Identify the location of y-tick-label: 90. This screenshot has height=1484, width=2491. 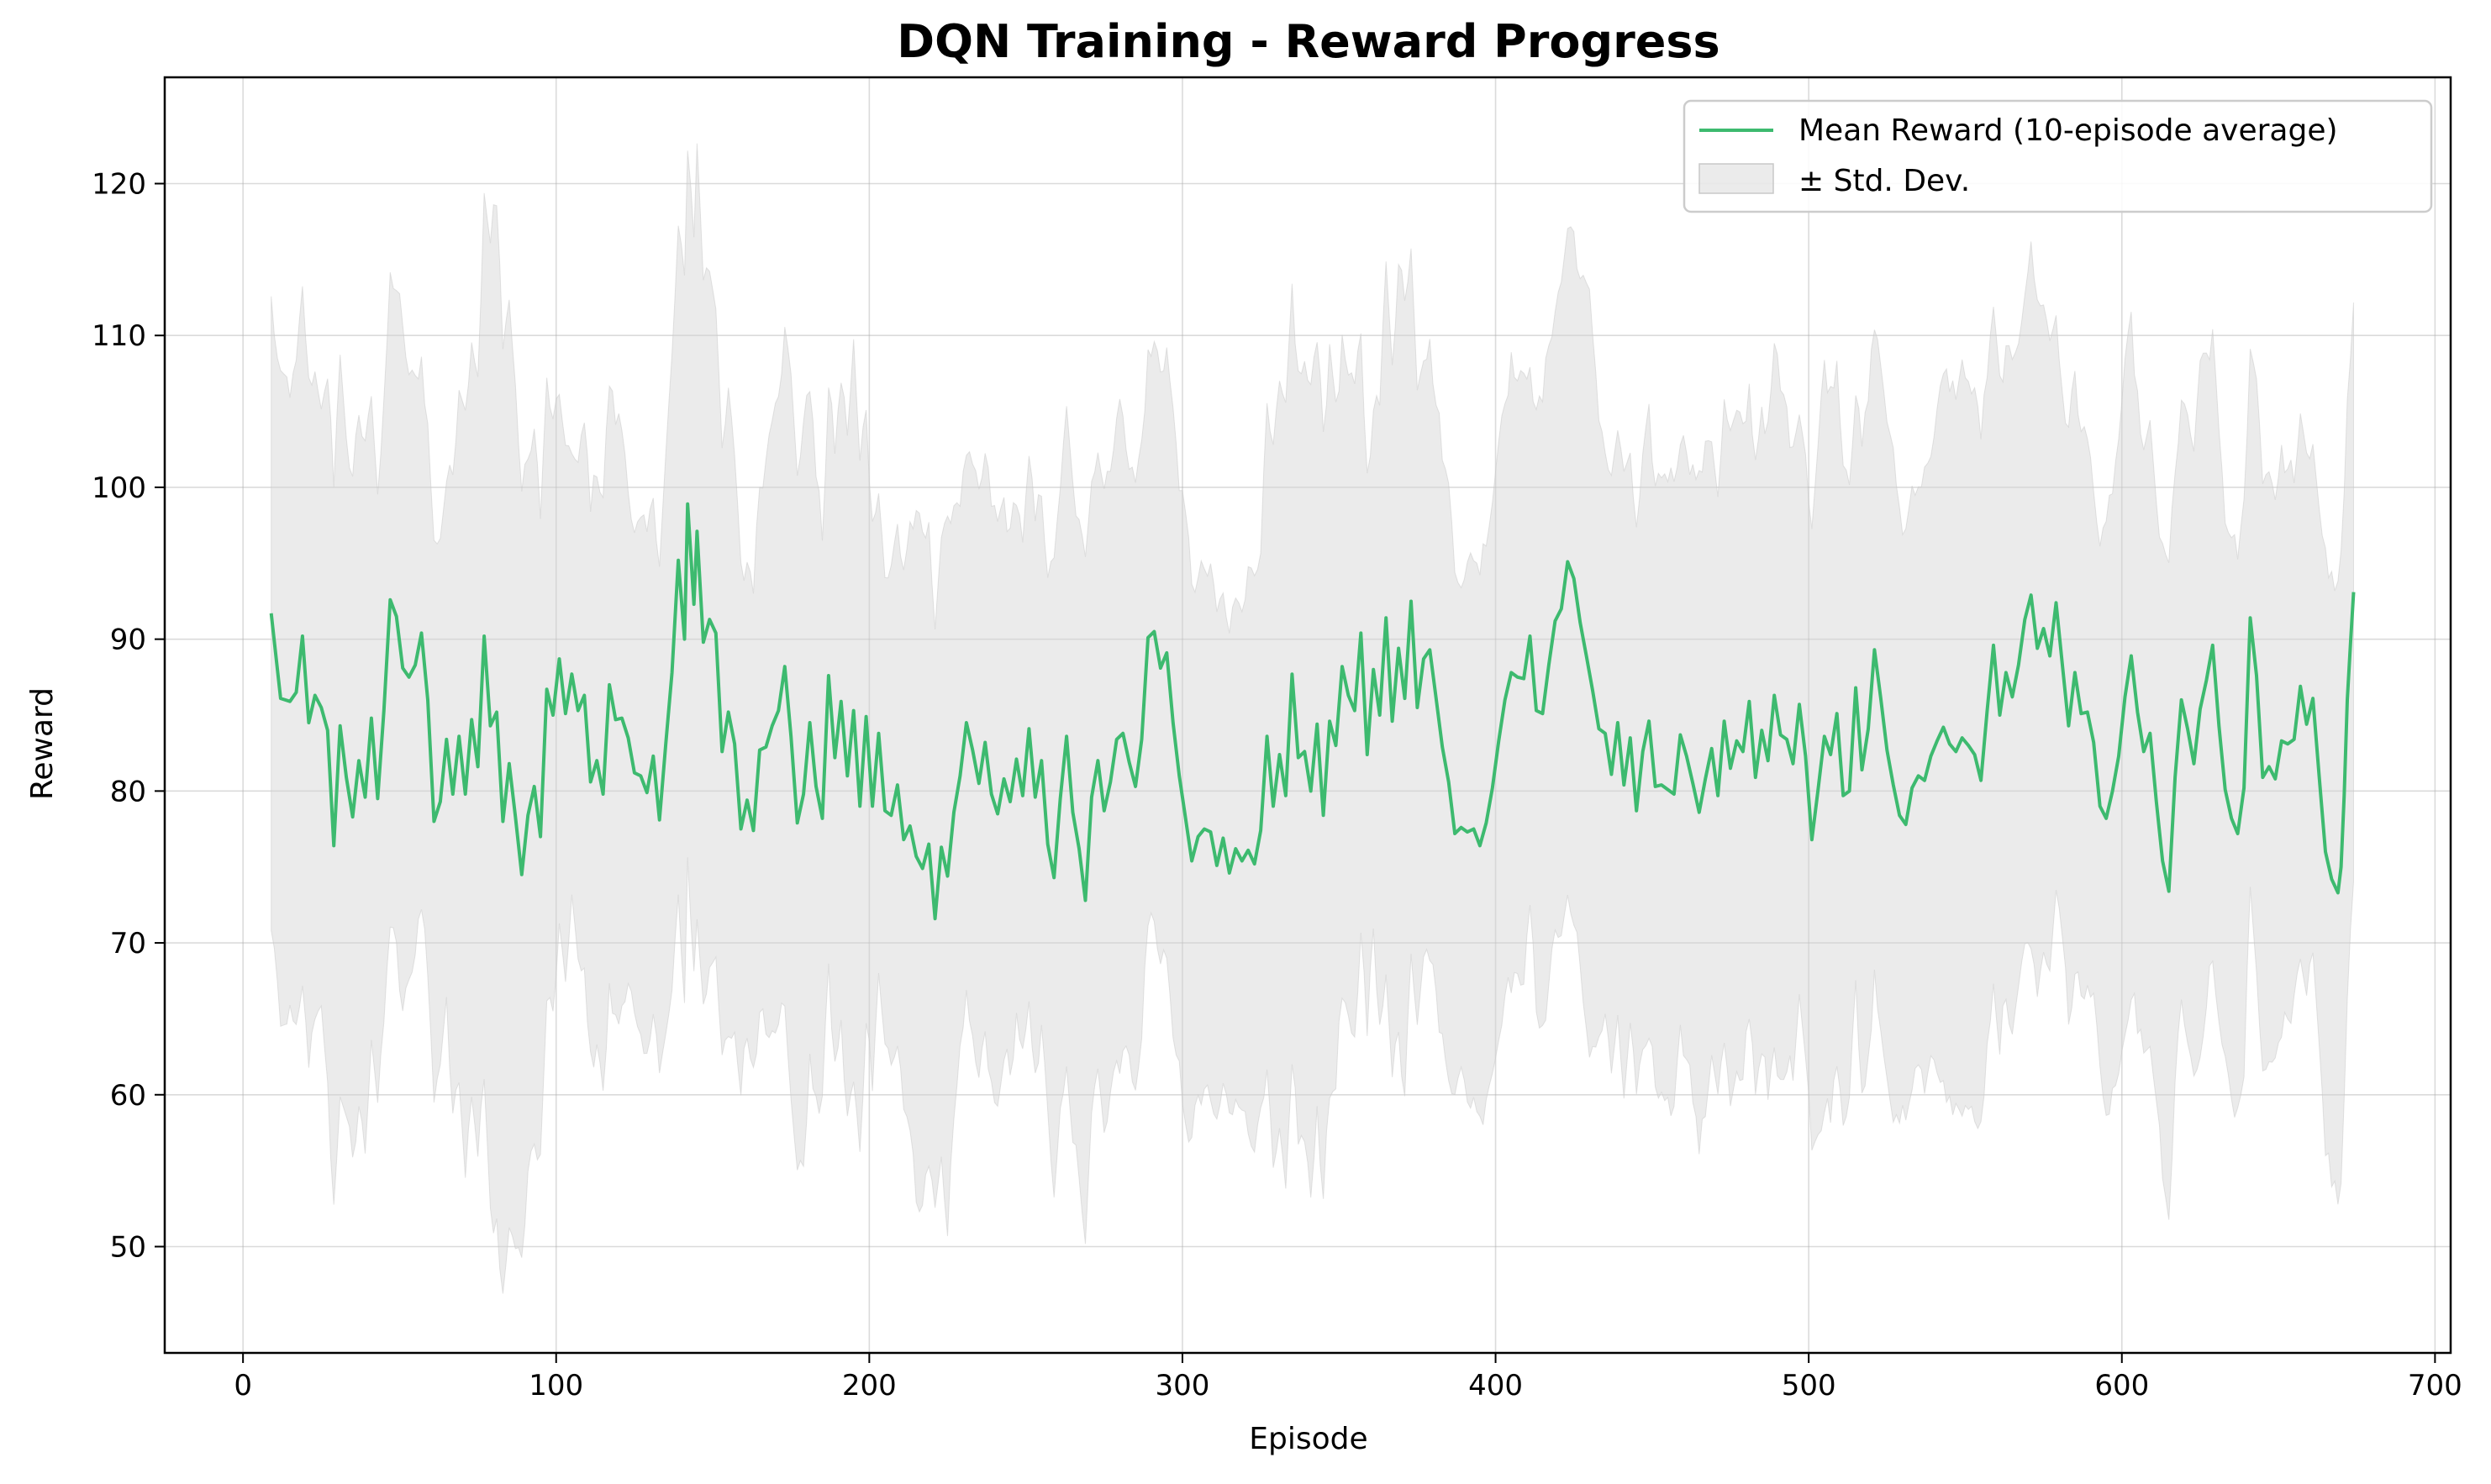
(128, 640).